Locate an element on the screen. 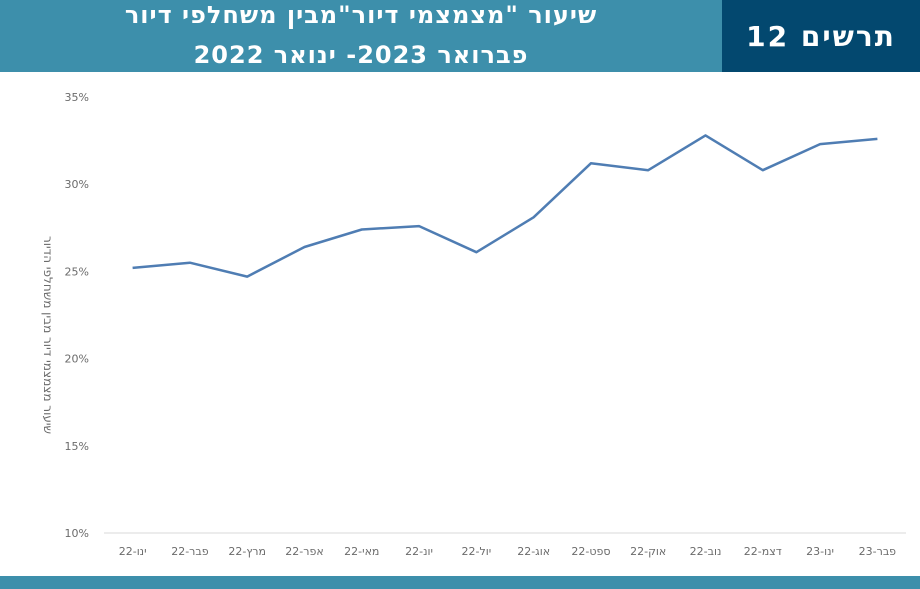 This screenshot has height=589, width=920. figure-number-badge: תרשים 12 is located at coordinates (821, 36).